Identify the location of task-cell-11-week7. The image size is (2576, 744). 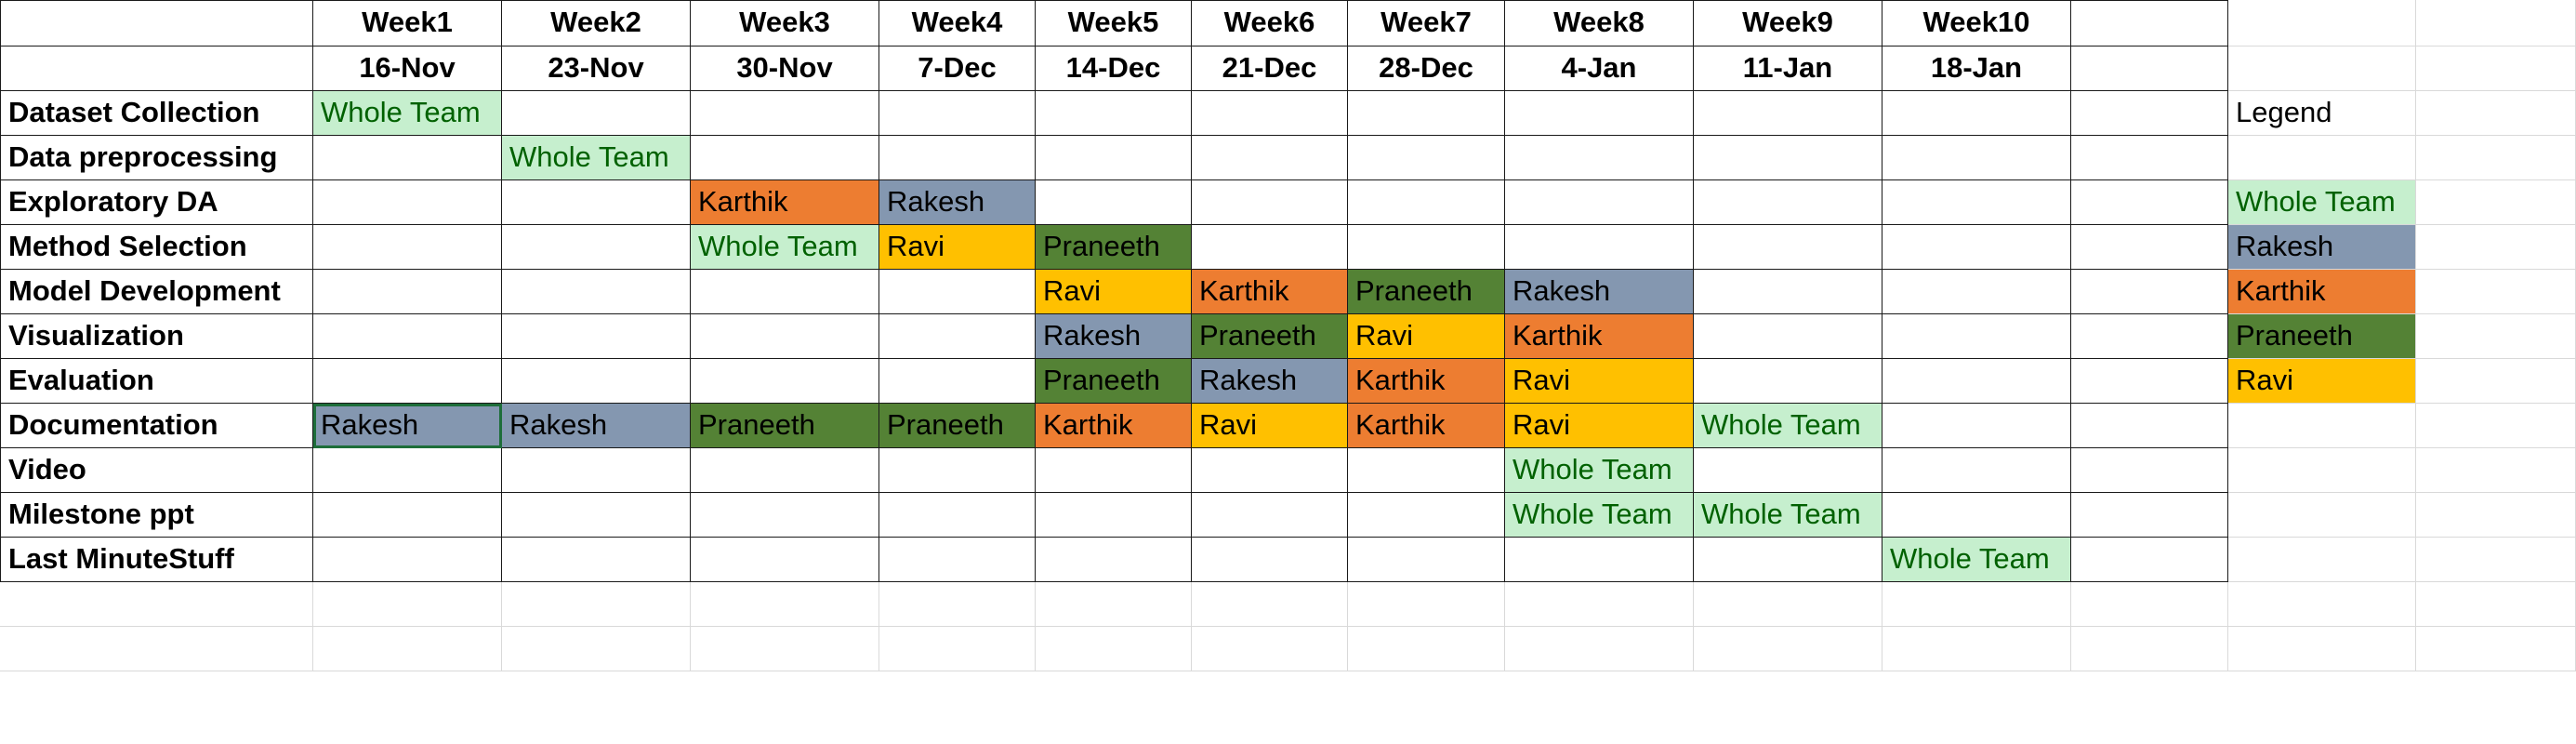
(1426, 560).